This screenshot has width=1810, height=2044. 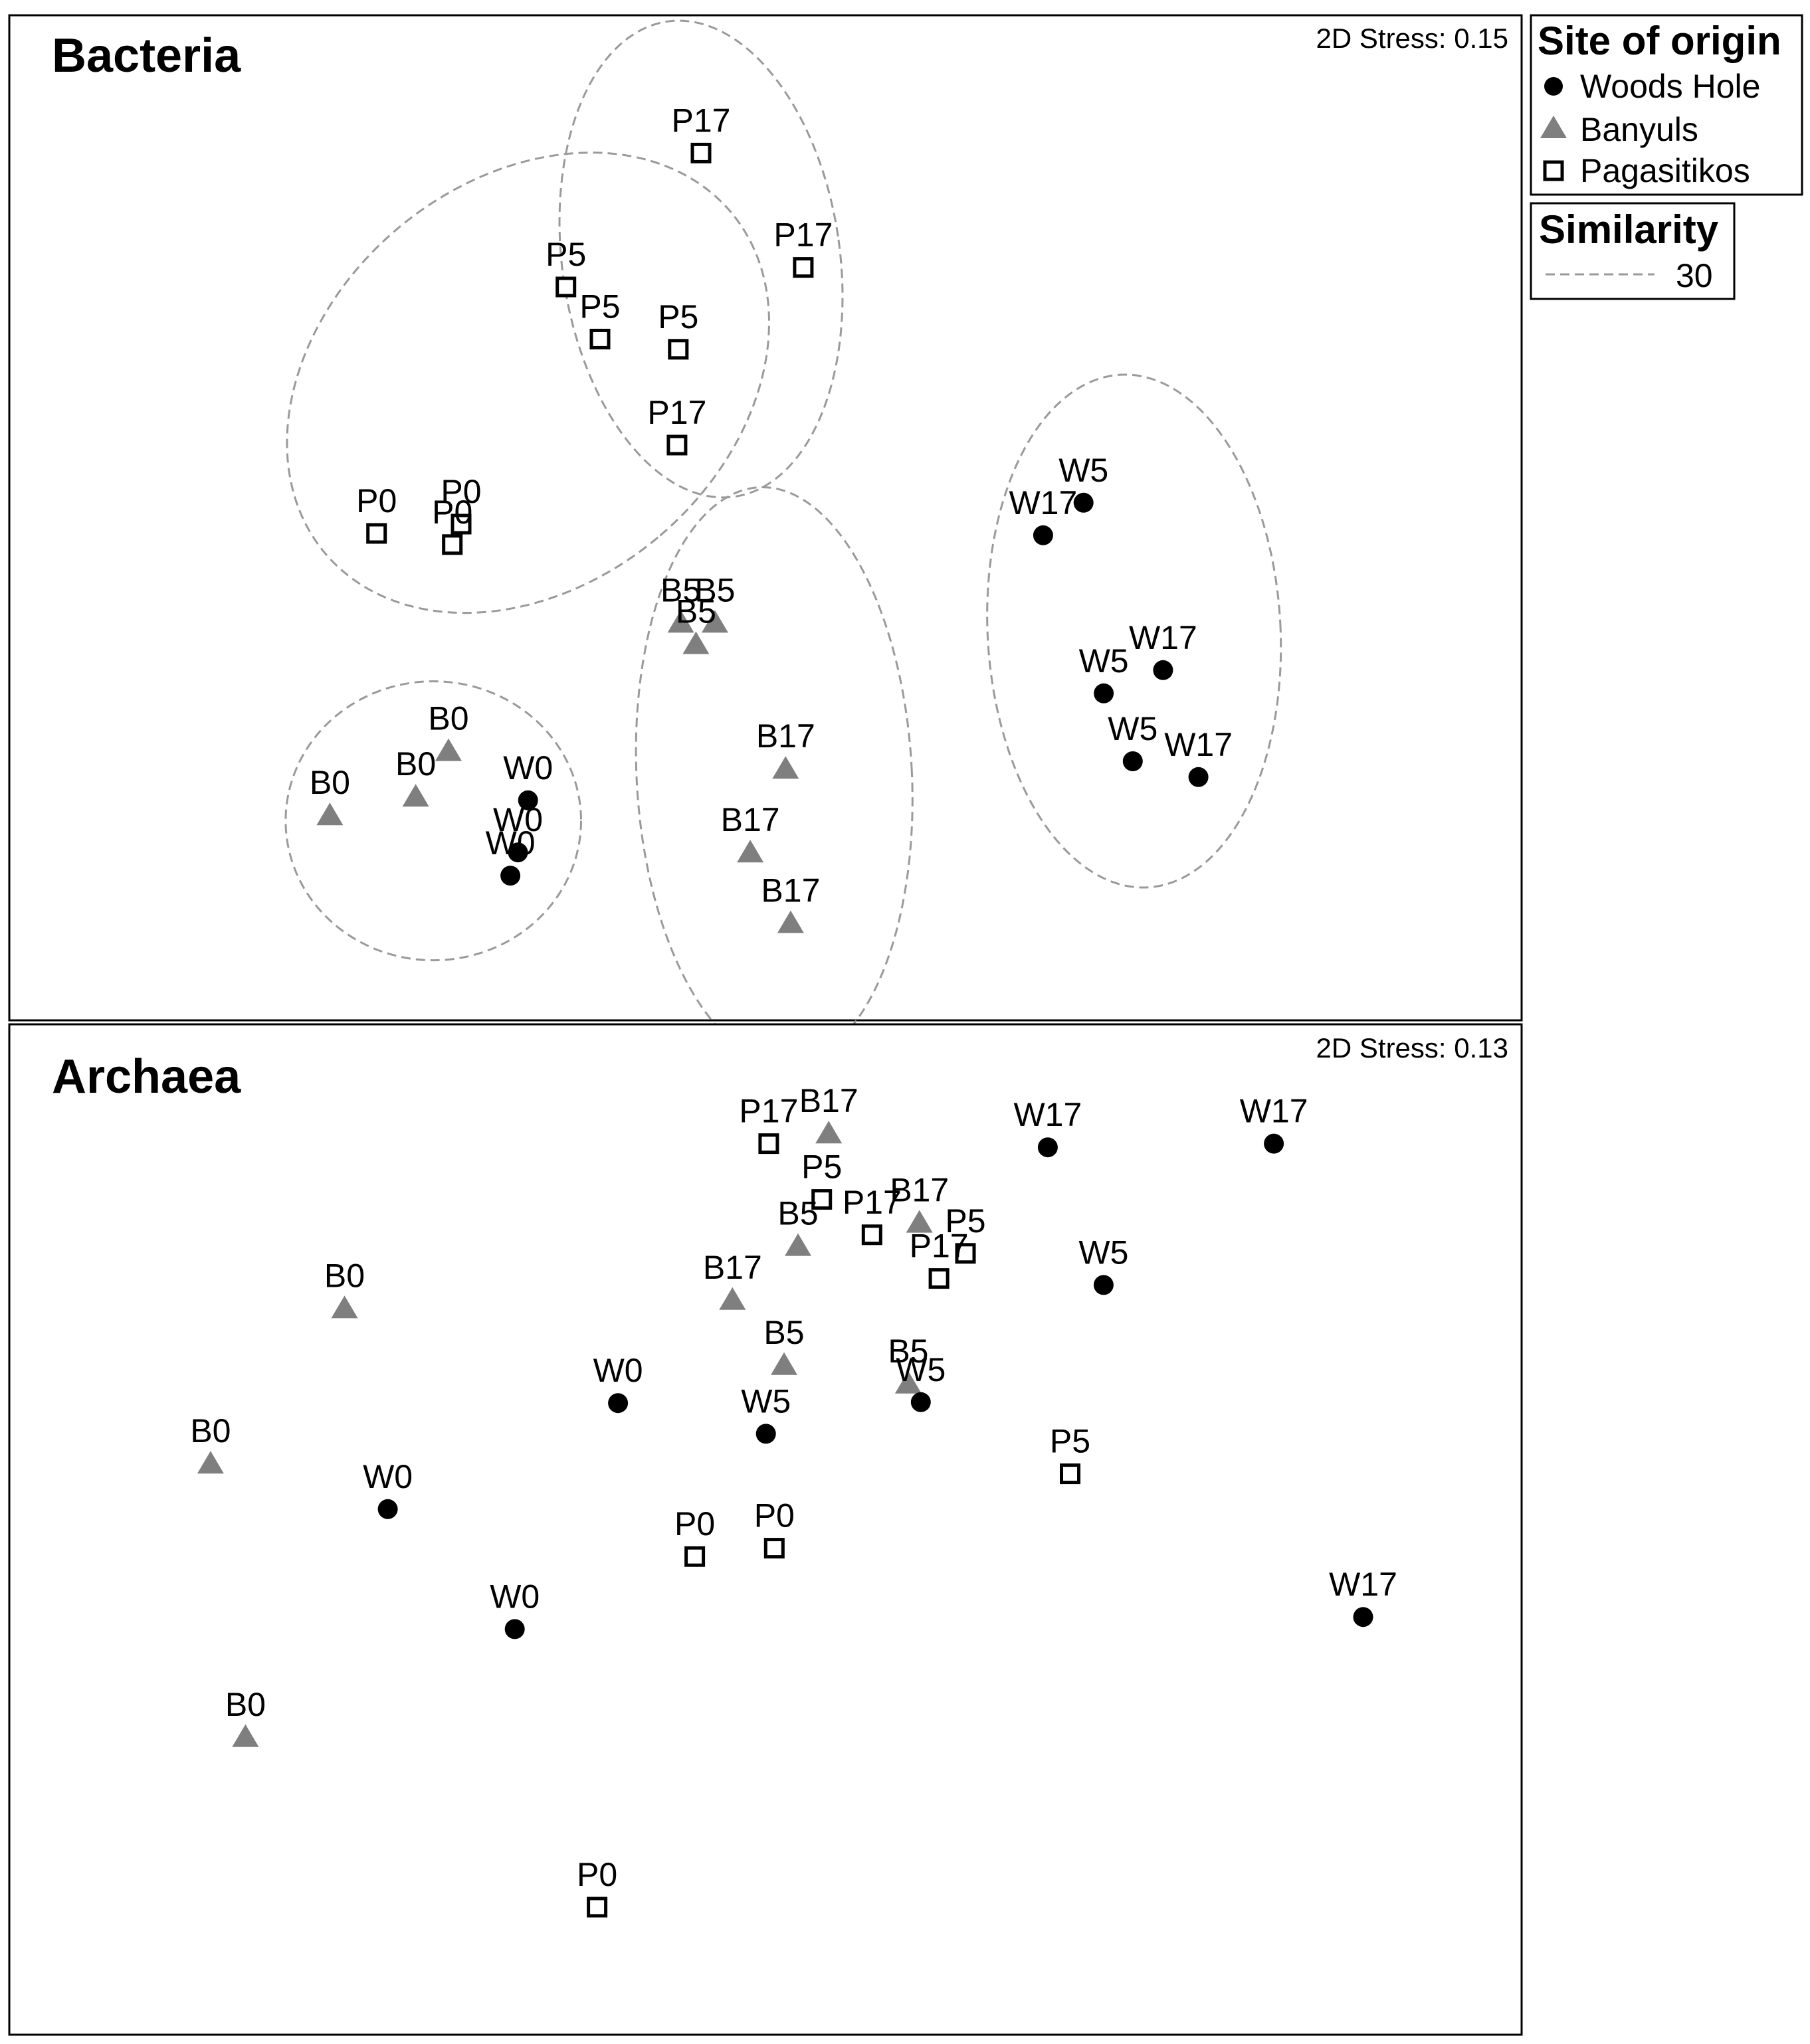 I want to click on woods-hole-legend-label: Woods Hole, so click(x=1670, y=87).